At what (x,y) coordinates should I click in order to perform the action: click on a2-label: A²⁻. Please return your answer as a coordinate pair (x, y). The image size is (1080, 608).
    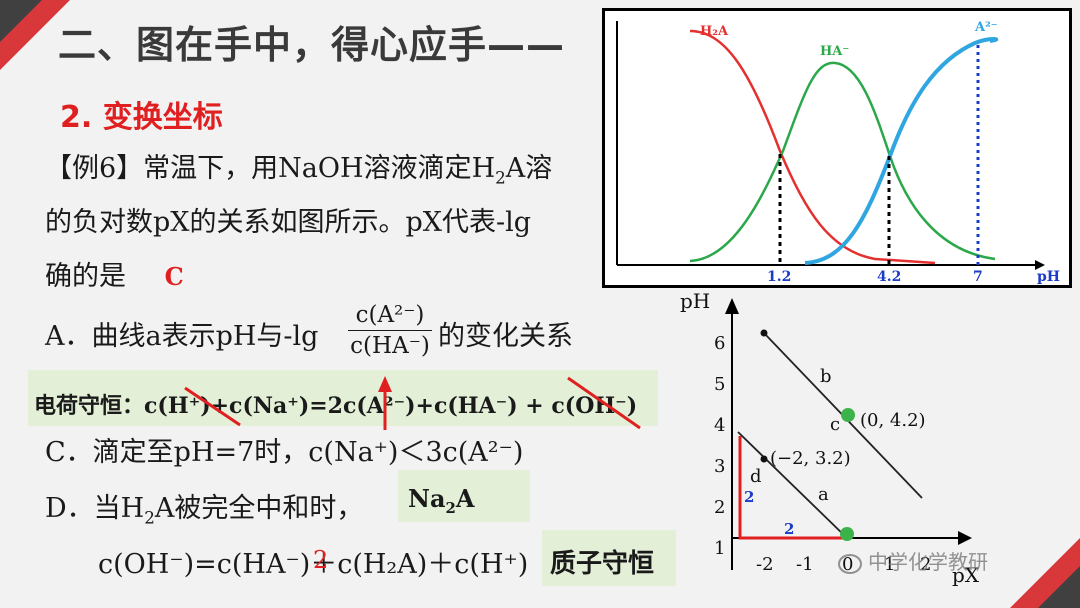
    Looking at the image, I should click on (986, 27).